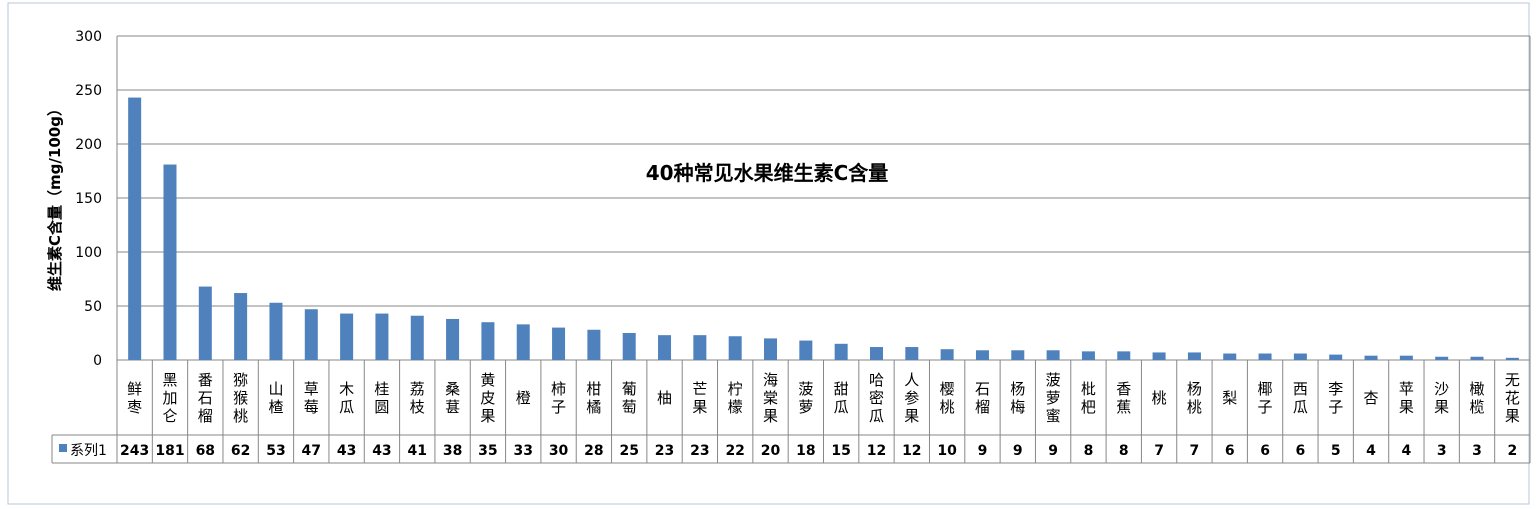 Image resolution: width=1536 pixels, height=509 pixels. I want to click on x-tick-label: 海棠果, so click(770, 398).